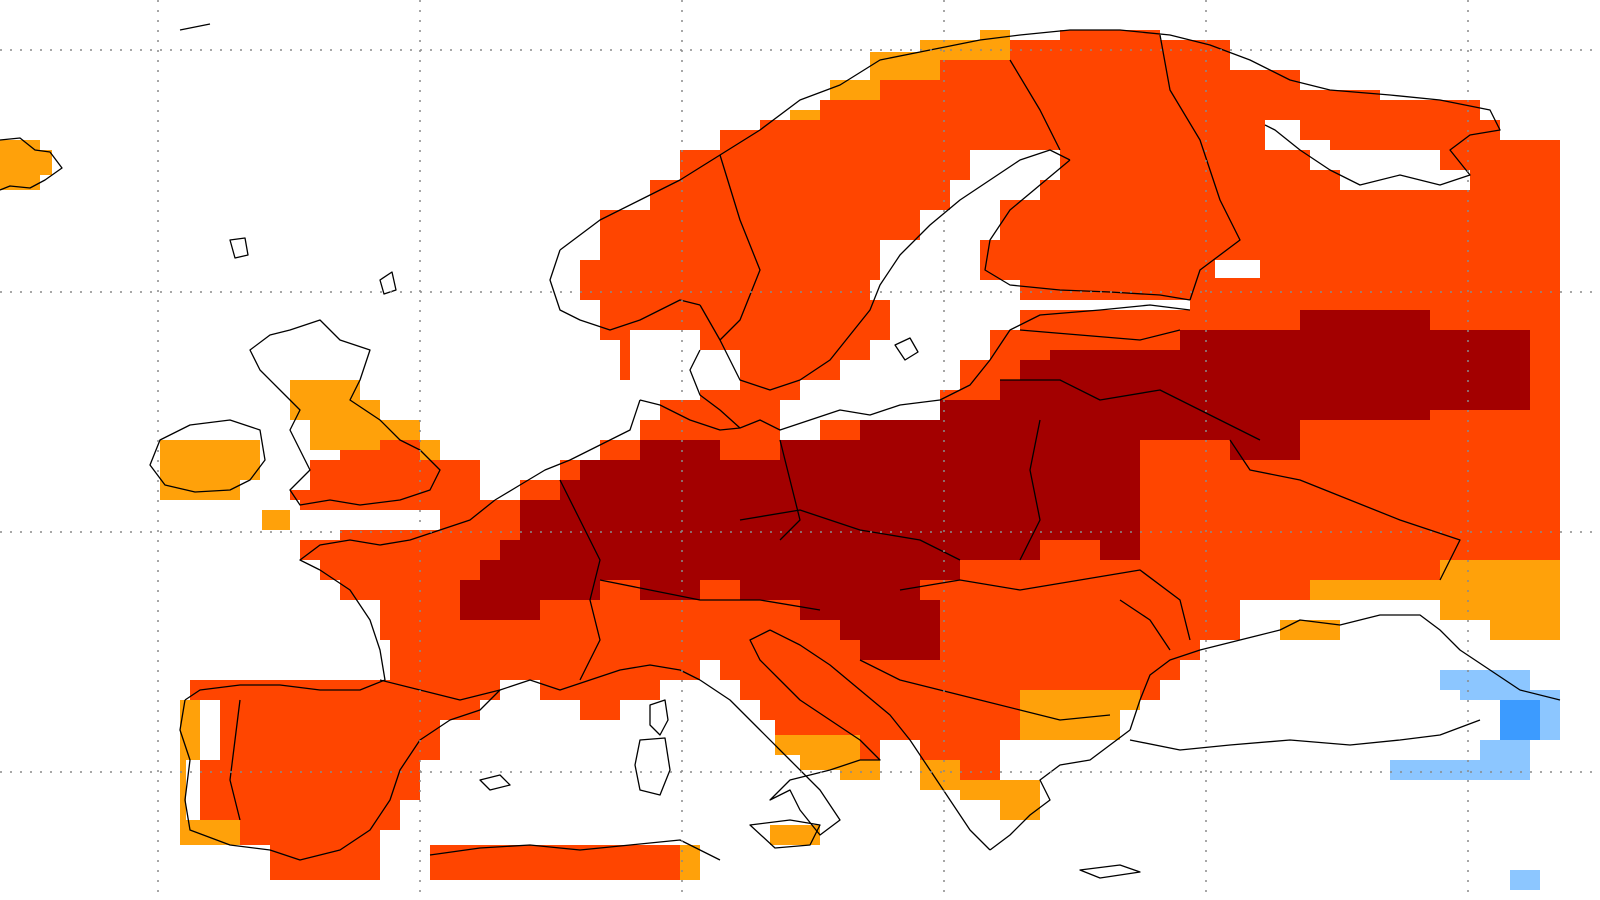 The width and height of the screenshot is (1600, 900). I want to click on north-africa-warm-region, so click(555, 862).